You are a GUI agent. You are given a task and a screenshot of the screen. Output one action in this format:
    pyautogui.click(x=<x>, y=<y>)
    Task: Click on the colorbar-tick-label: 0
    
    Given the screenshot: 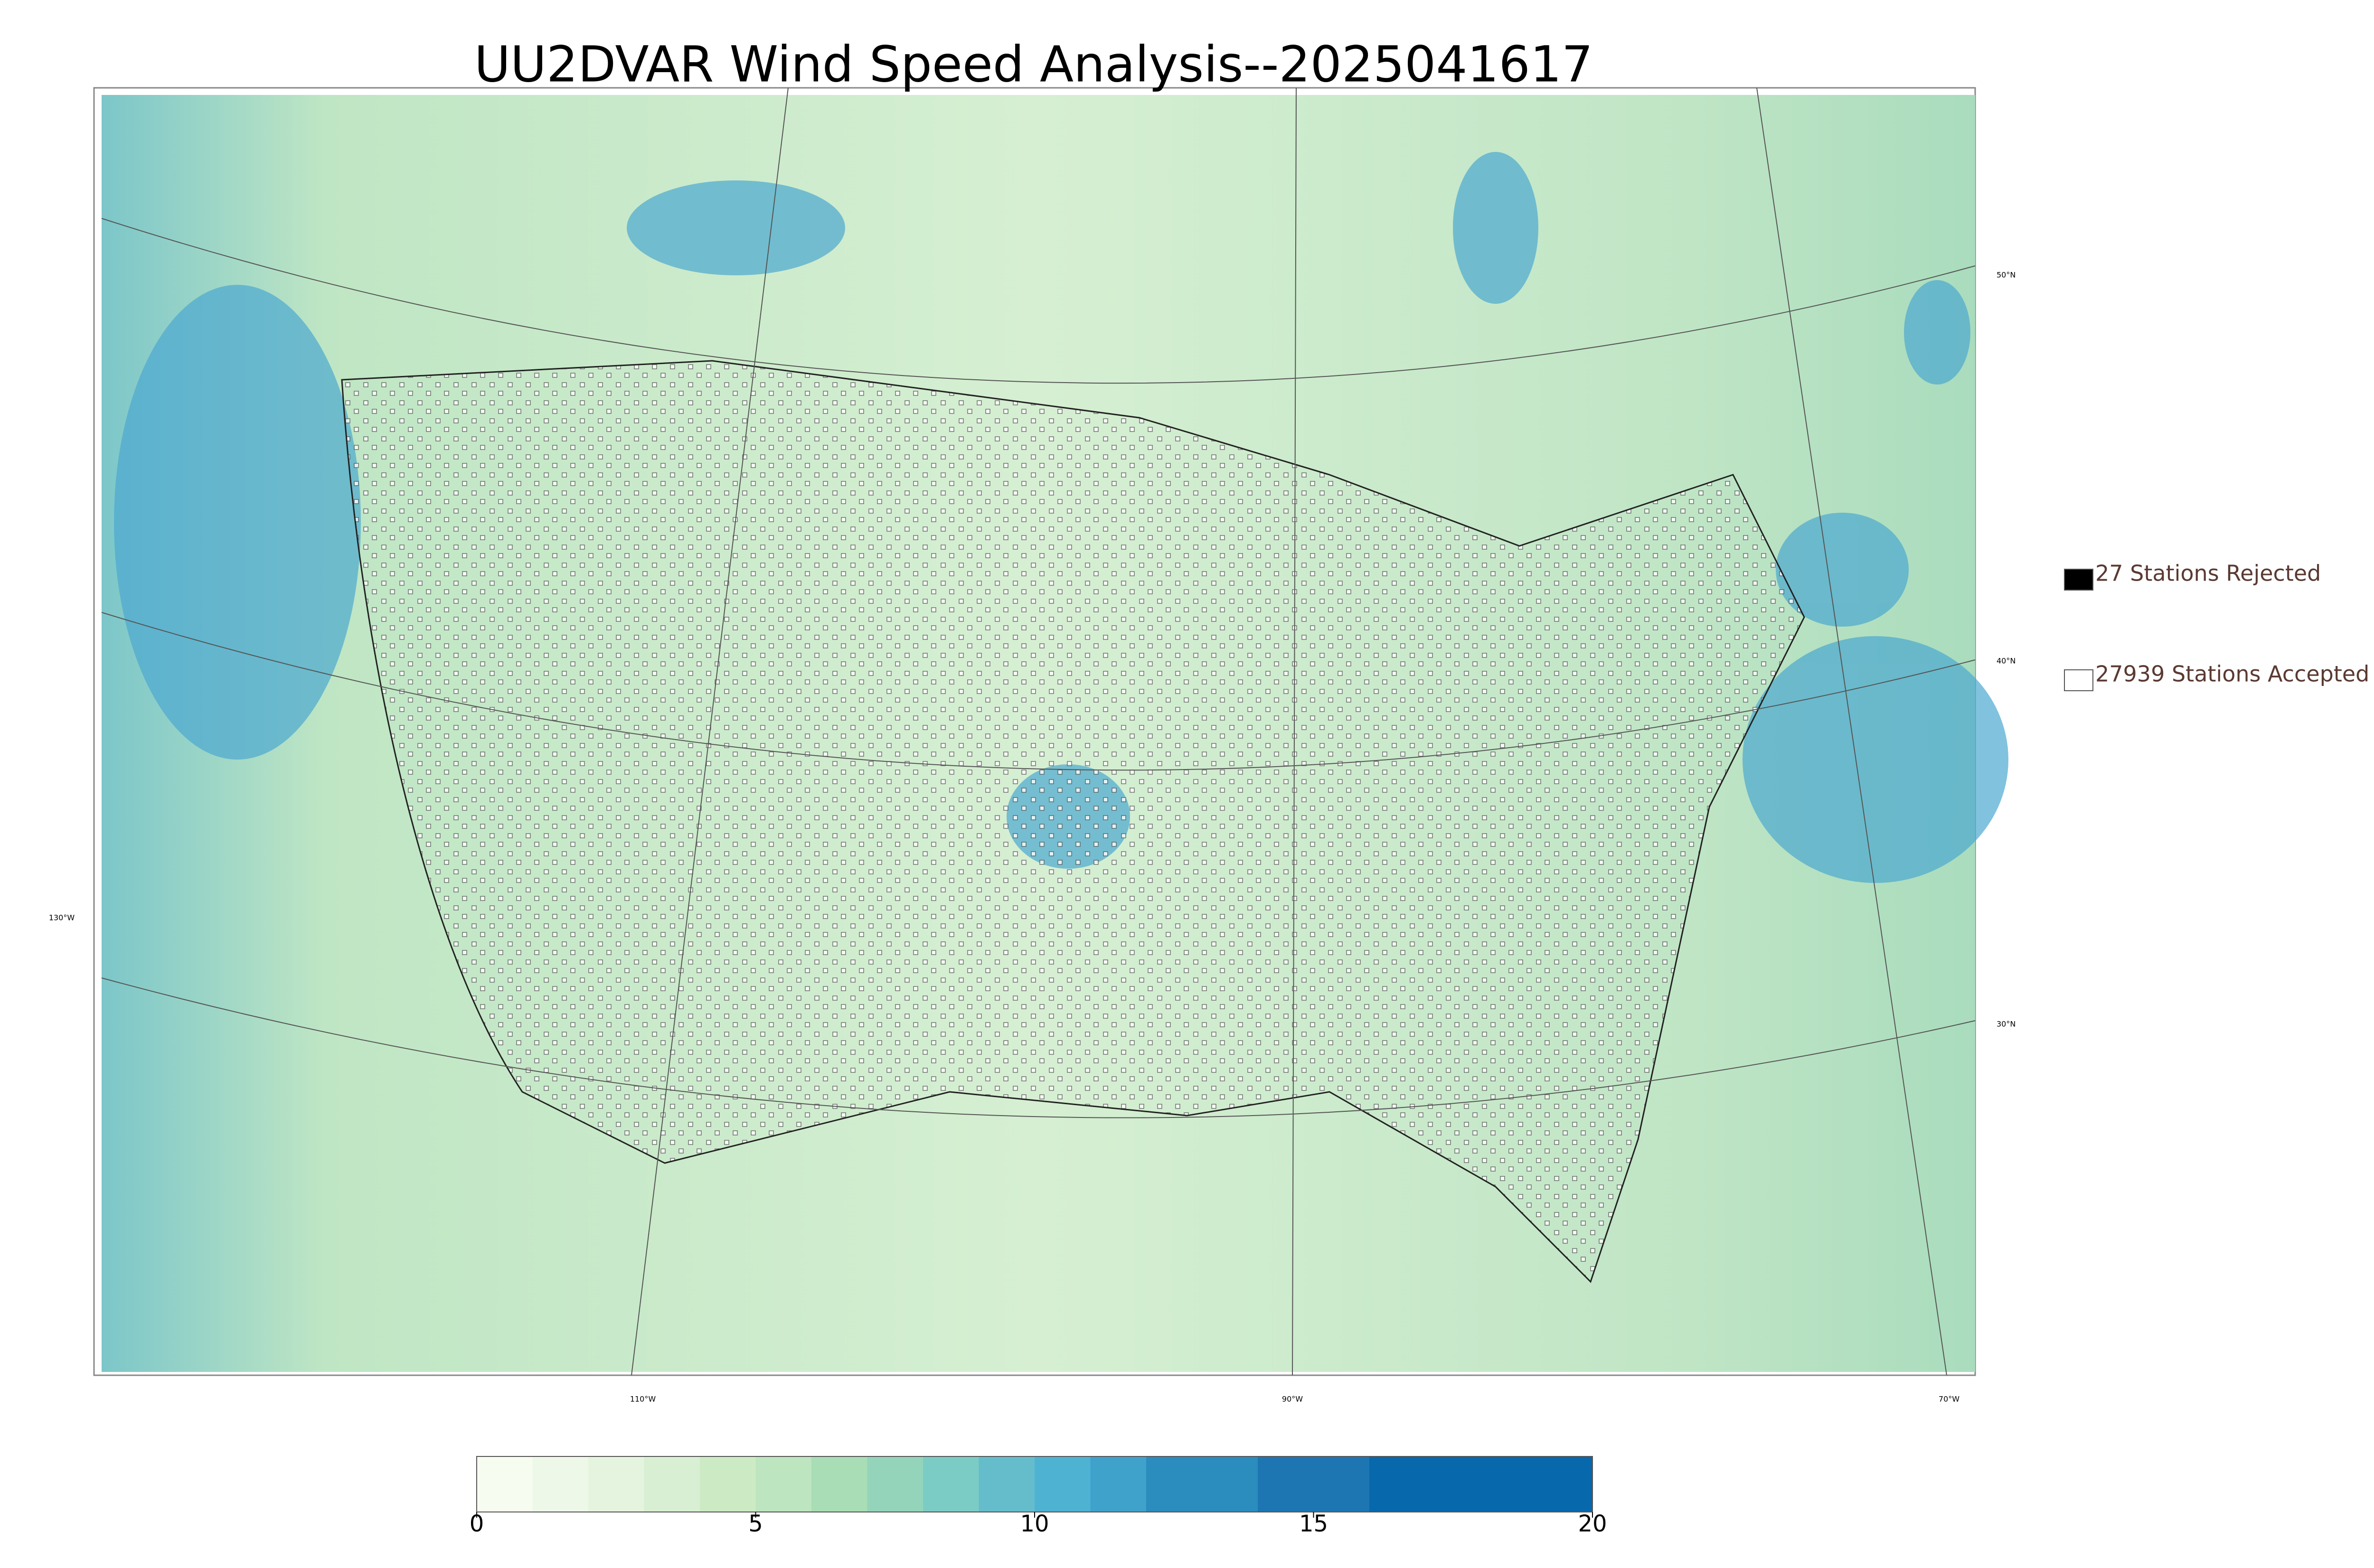 What is the action you would take?
    pyautogui.click(x=477, y=1524)
    